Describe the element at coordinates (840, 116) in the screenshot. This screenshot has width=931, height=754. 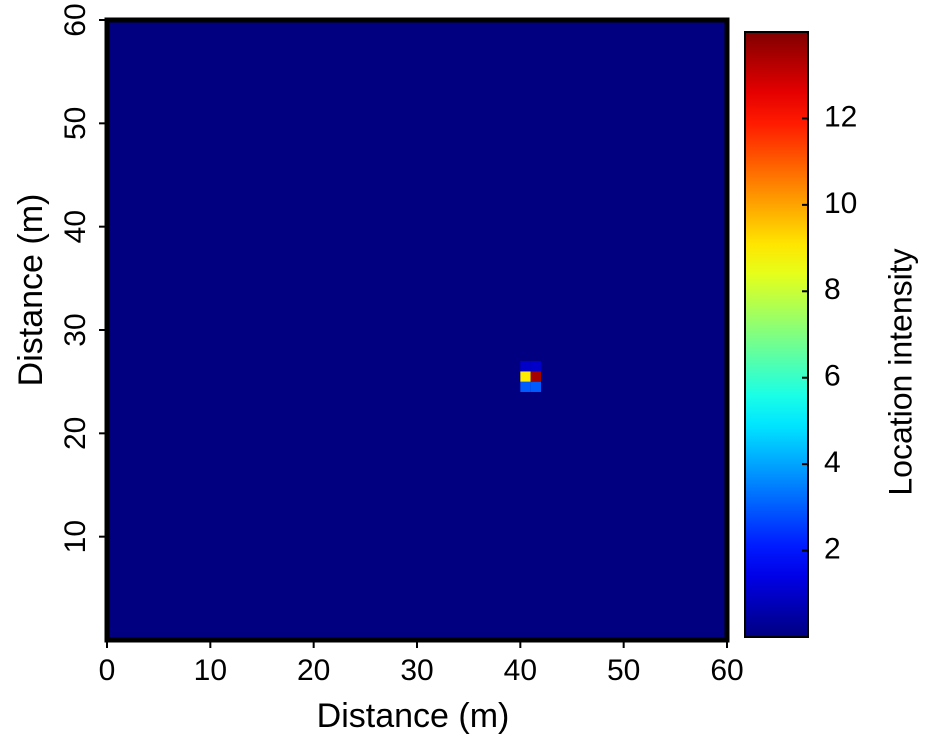
I see `colorbar-tick-label: 12` at that location.